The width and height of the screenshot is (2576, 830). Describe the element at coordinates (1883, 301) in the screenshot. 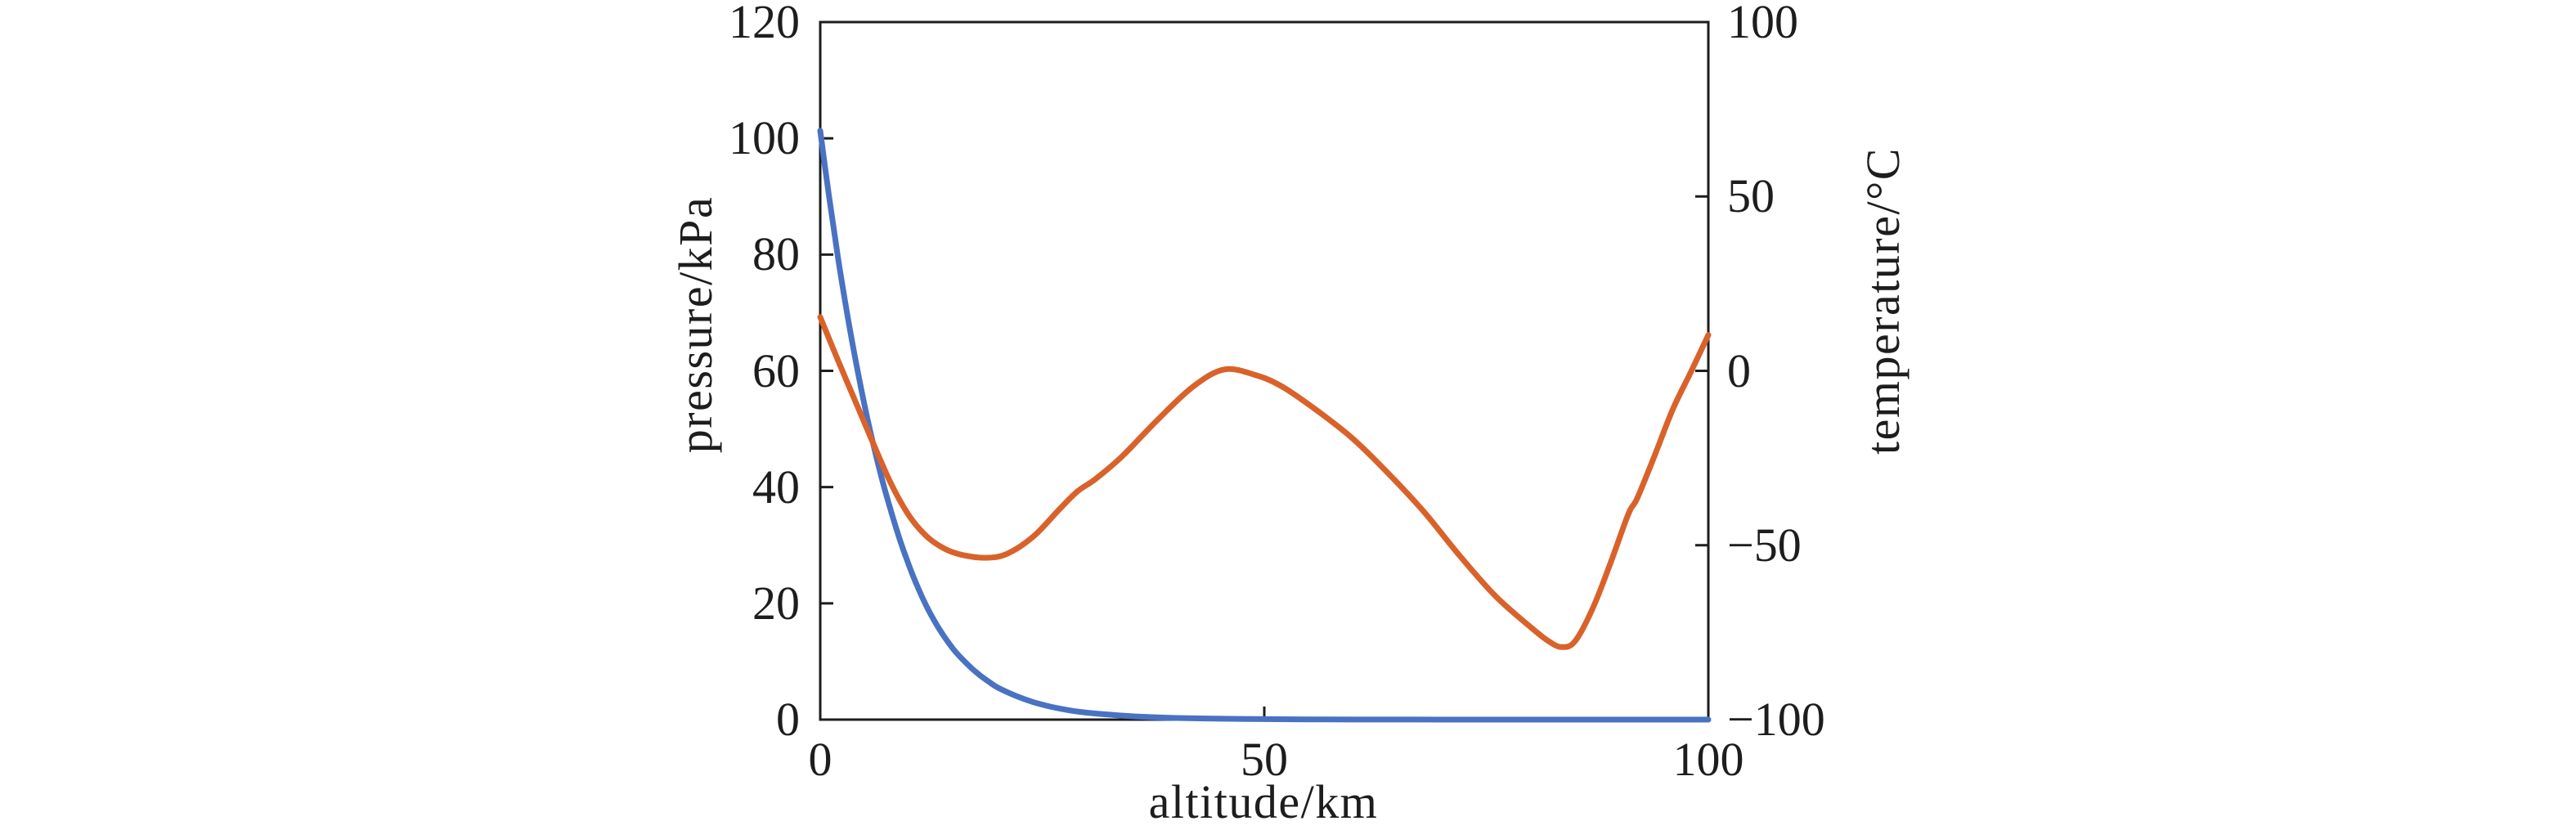

I see `right-axis-title: temperature/°C` at that location.